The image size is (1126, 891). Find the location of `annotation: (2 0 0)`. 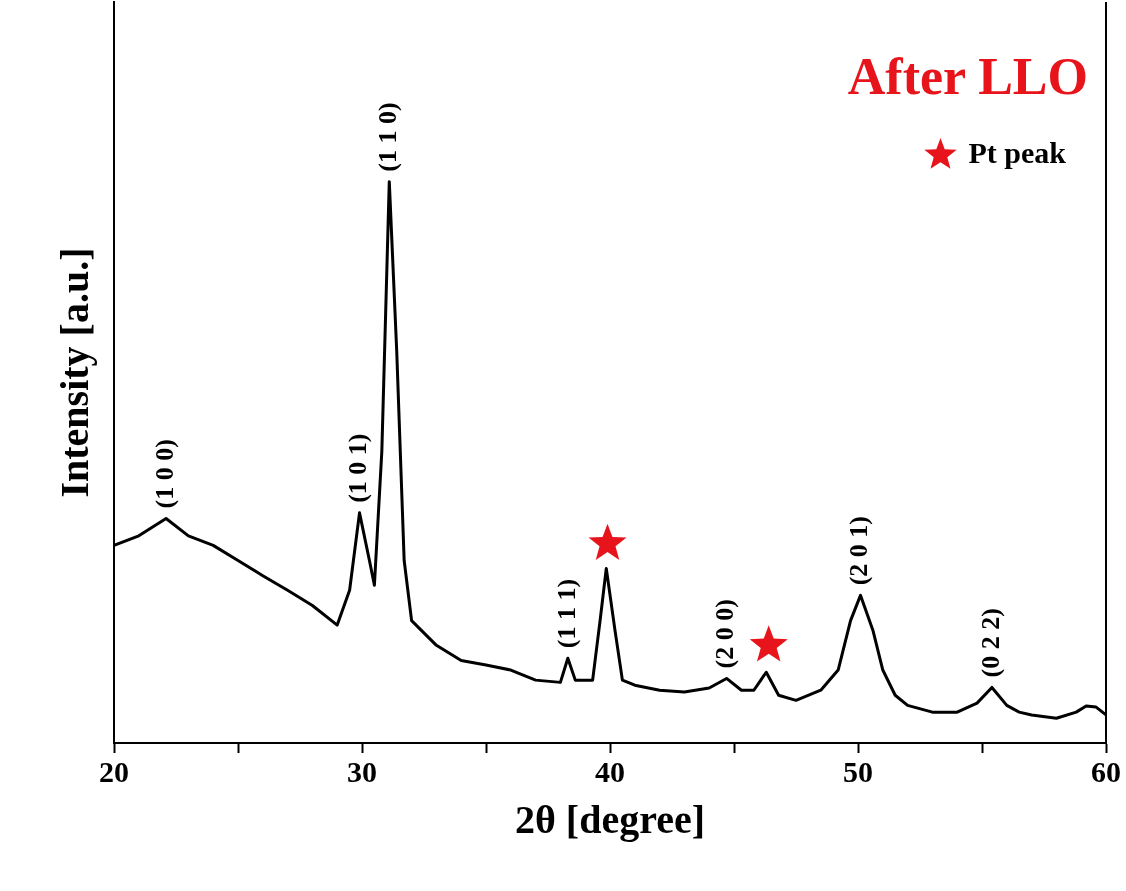

annotation: (2 0 0) is located at coordinates (725, 634).